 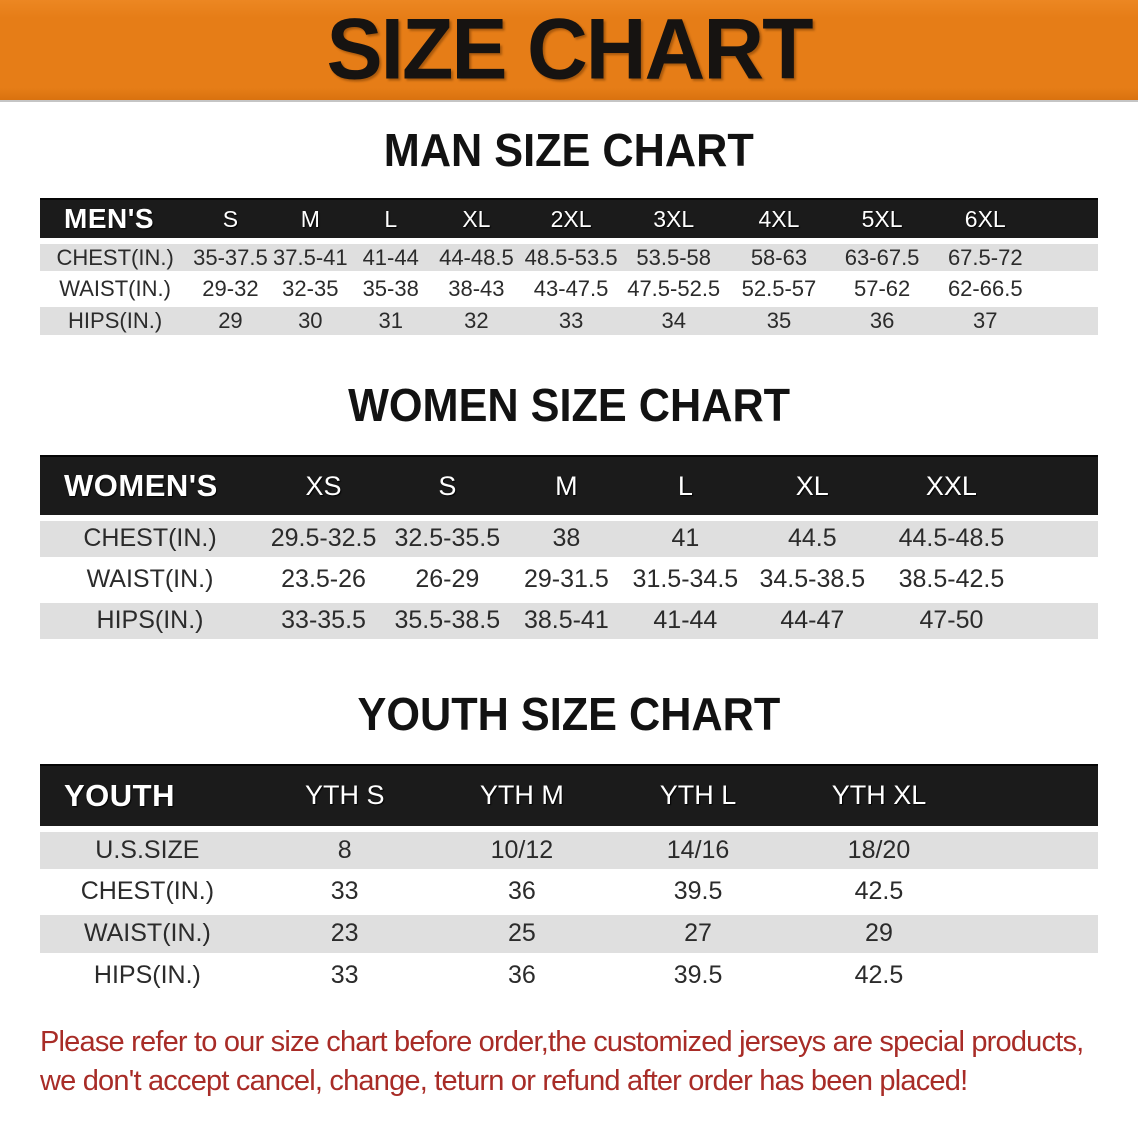 What do you see at coordinates (878, 797) in the screenshot?
I see `size-column-header: YTH XL` at bounding box center [878, 797].